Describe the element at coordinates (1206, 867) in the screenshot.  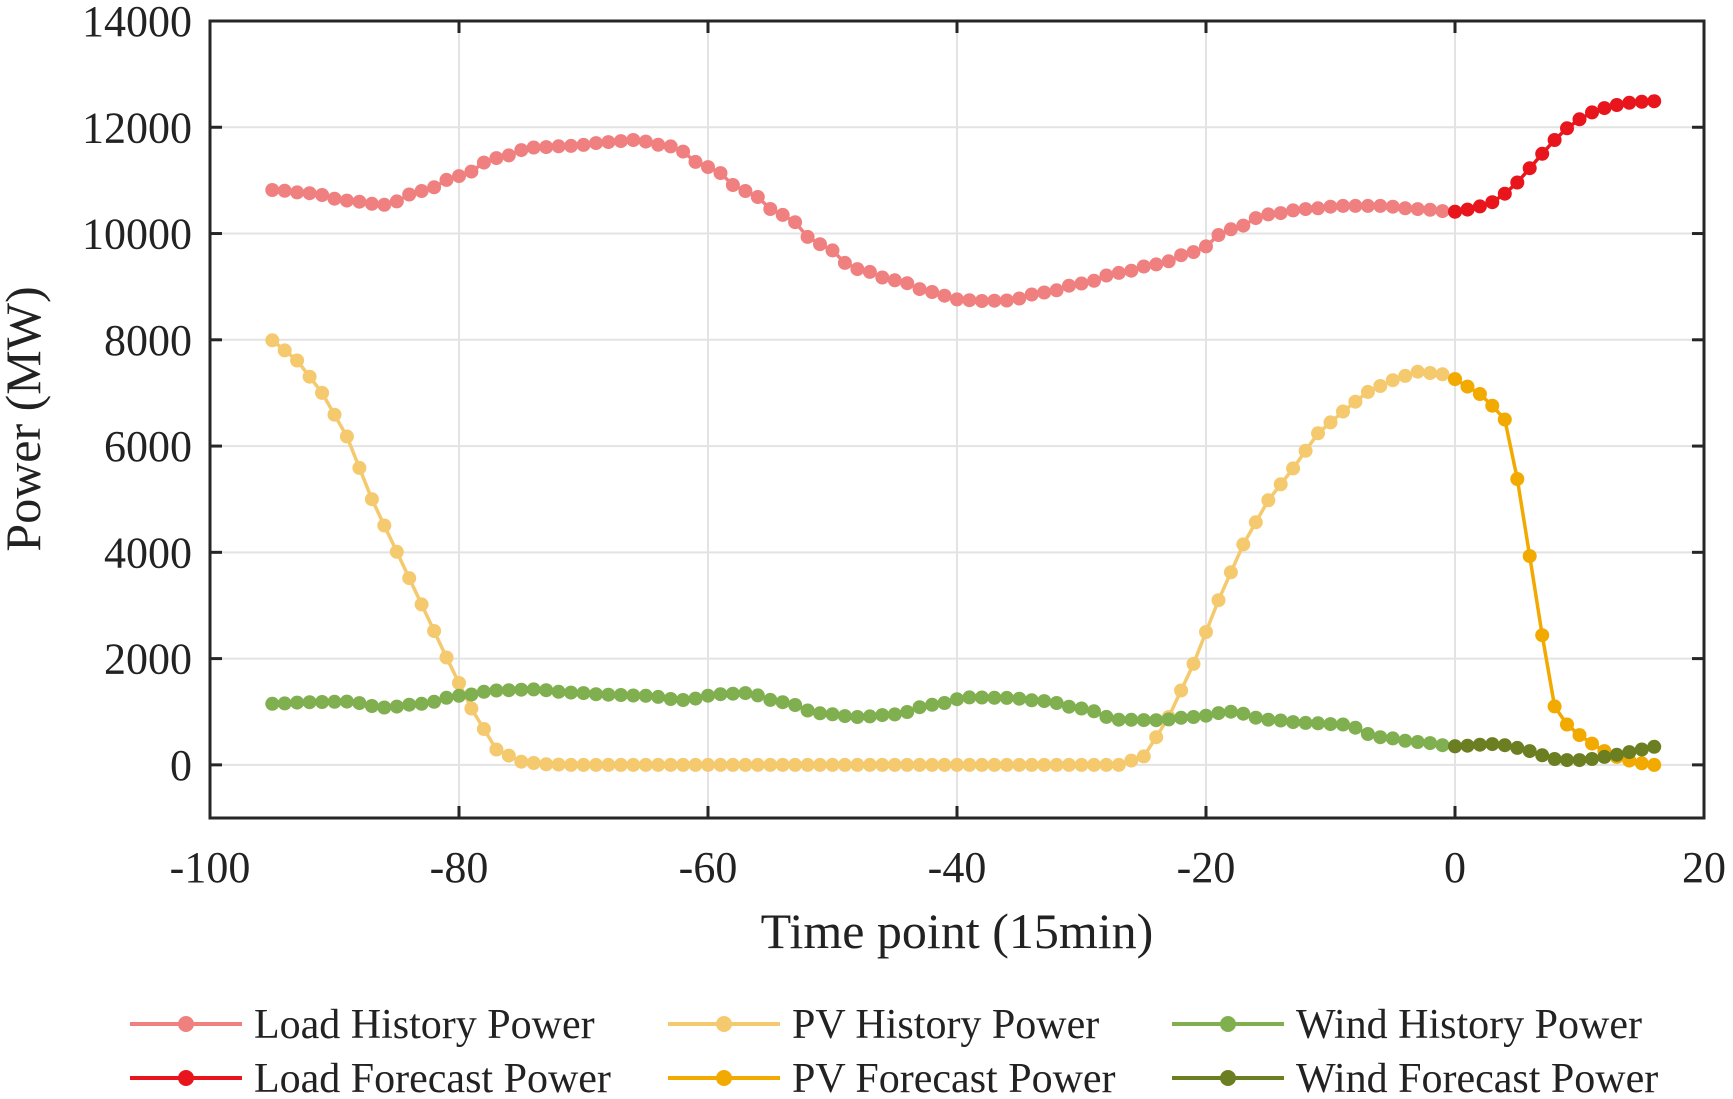
I see `x-tick-label: -20` at that location.